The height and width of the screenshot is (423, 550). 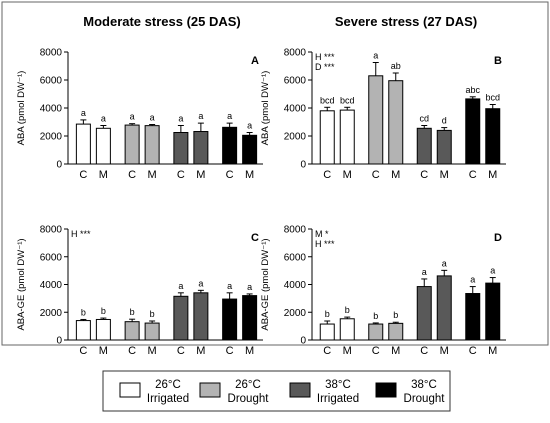 I want to click on legend-box, so click(x=276, y=391).